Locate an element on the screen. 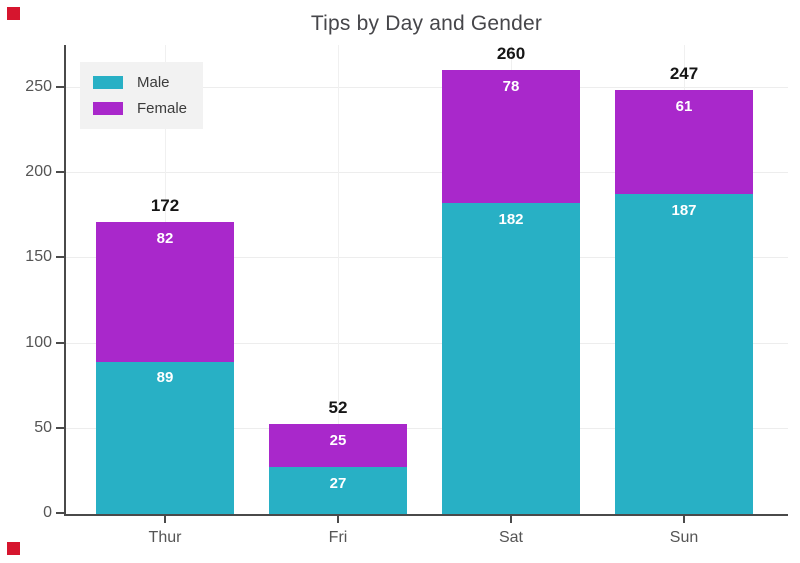 This screenshot has width=800, height=563. label-total-sun: 247 is located at coordinates (684, 73).